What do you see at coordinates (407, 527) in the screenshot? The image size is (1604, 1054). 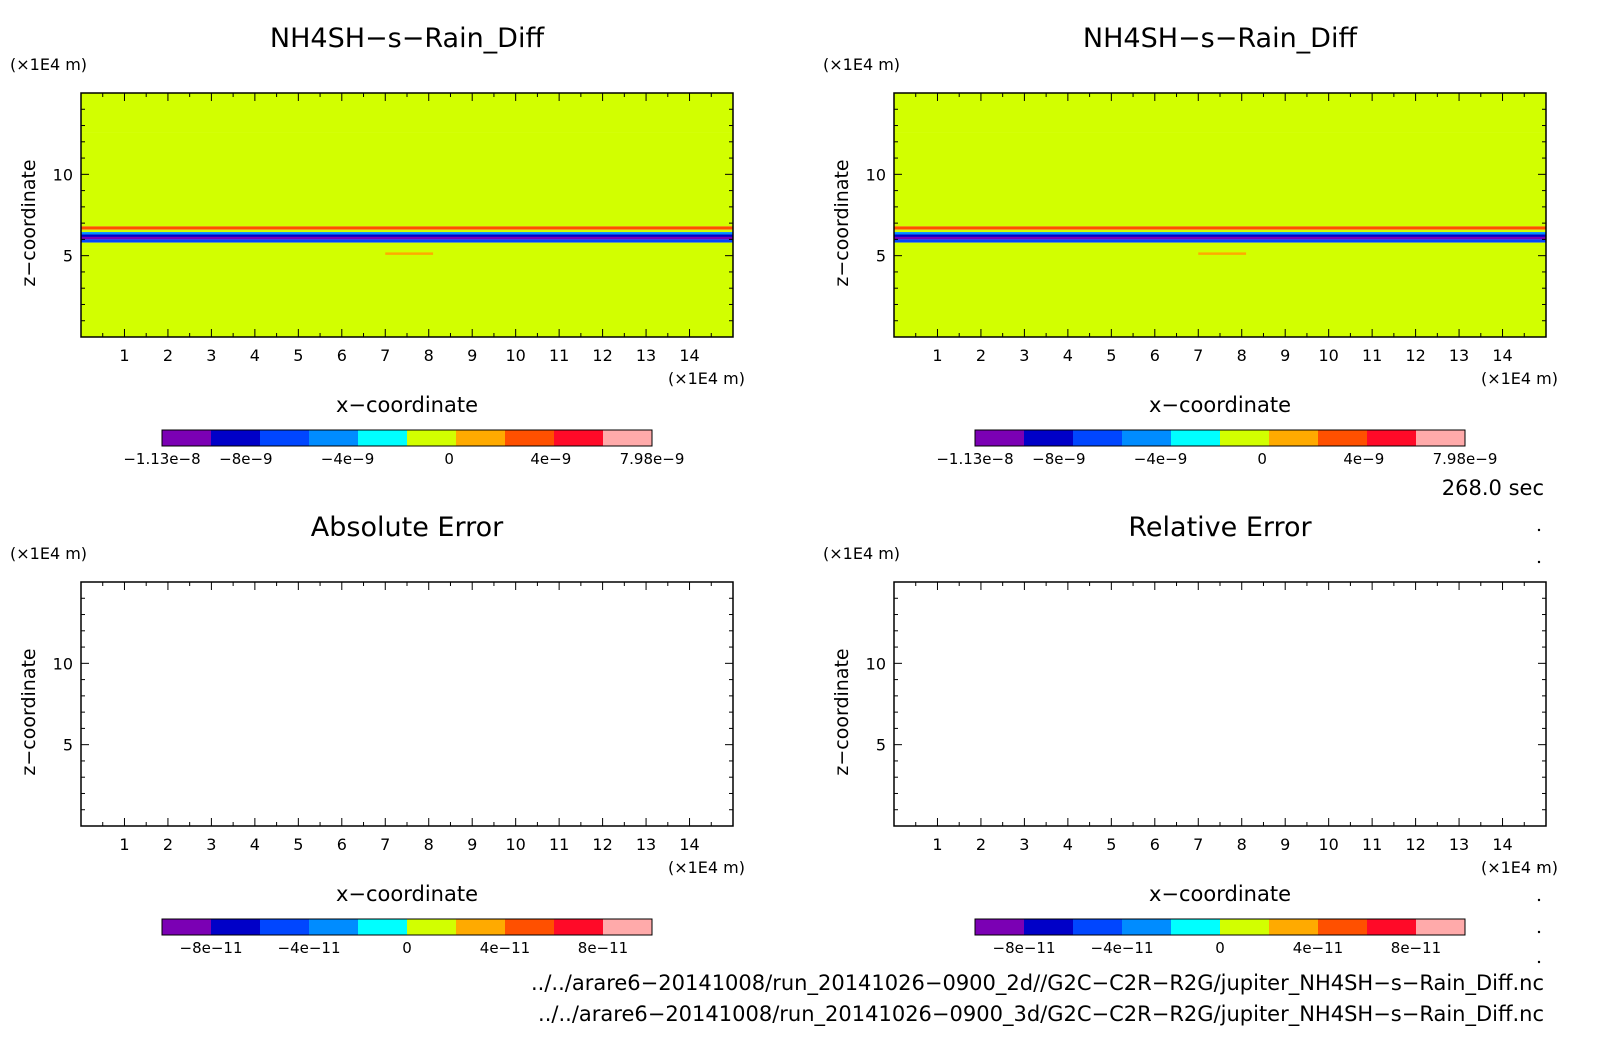 I see `panel-title: Absolute Error` at bounding box center [407, 527].